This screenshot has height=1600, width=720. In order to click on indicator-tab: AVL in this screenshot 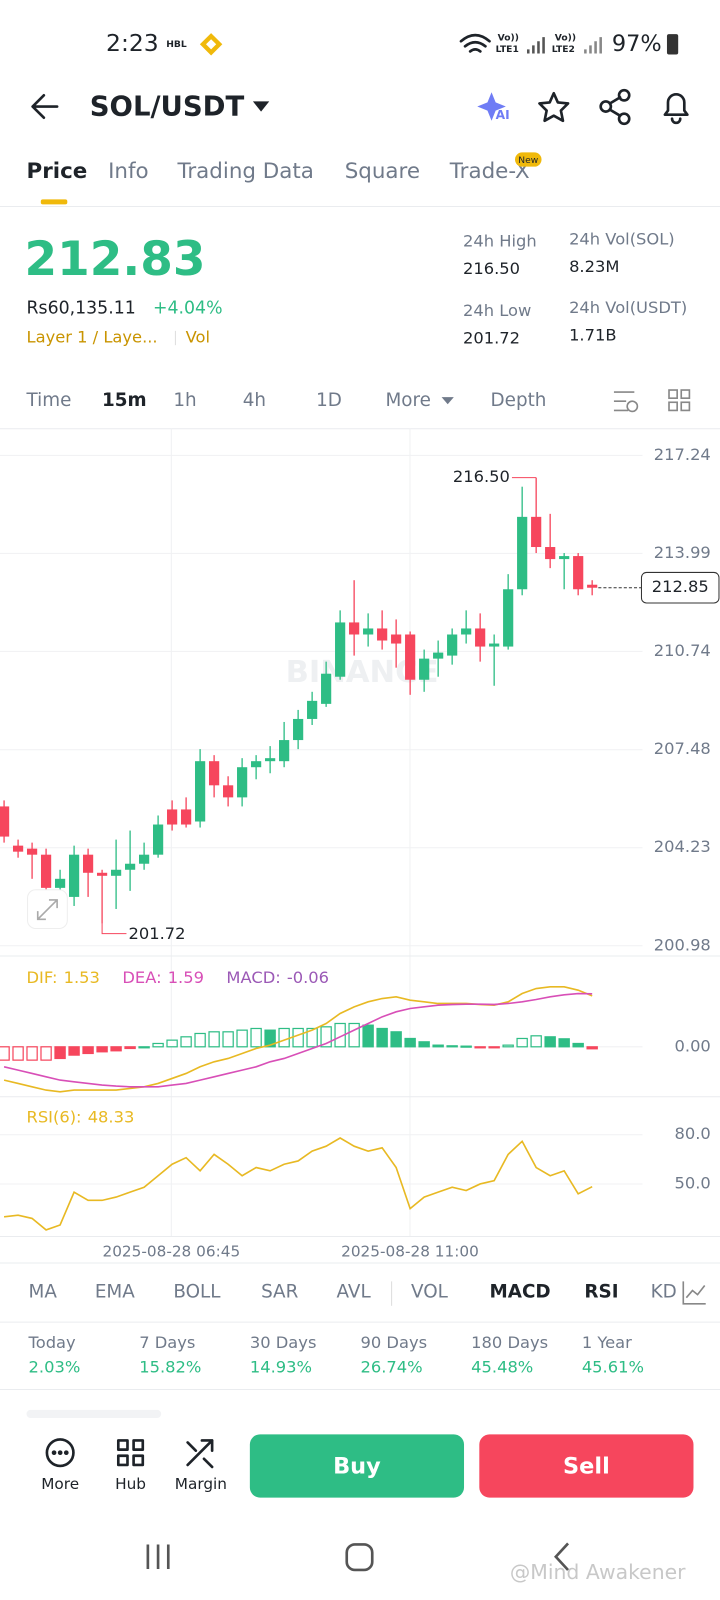, I will do `click(354, 1292)`.